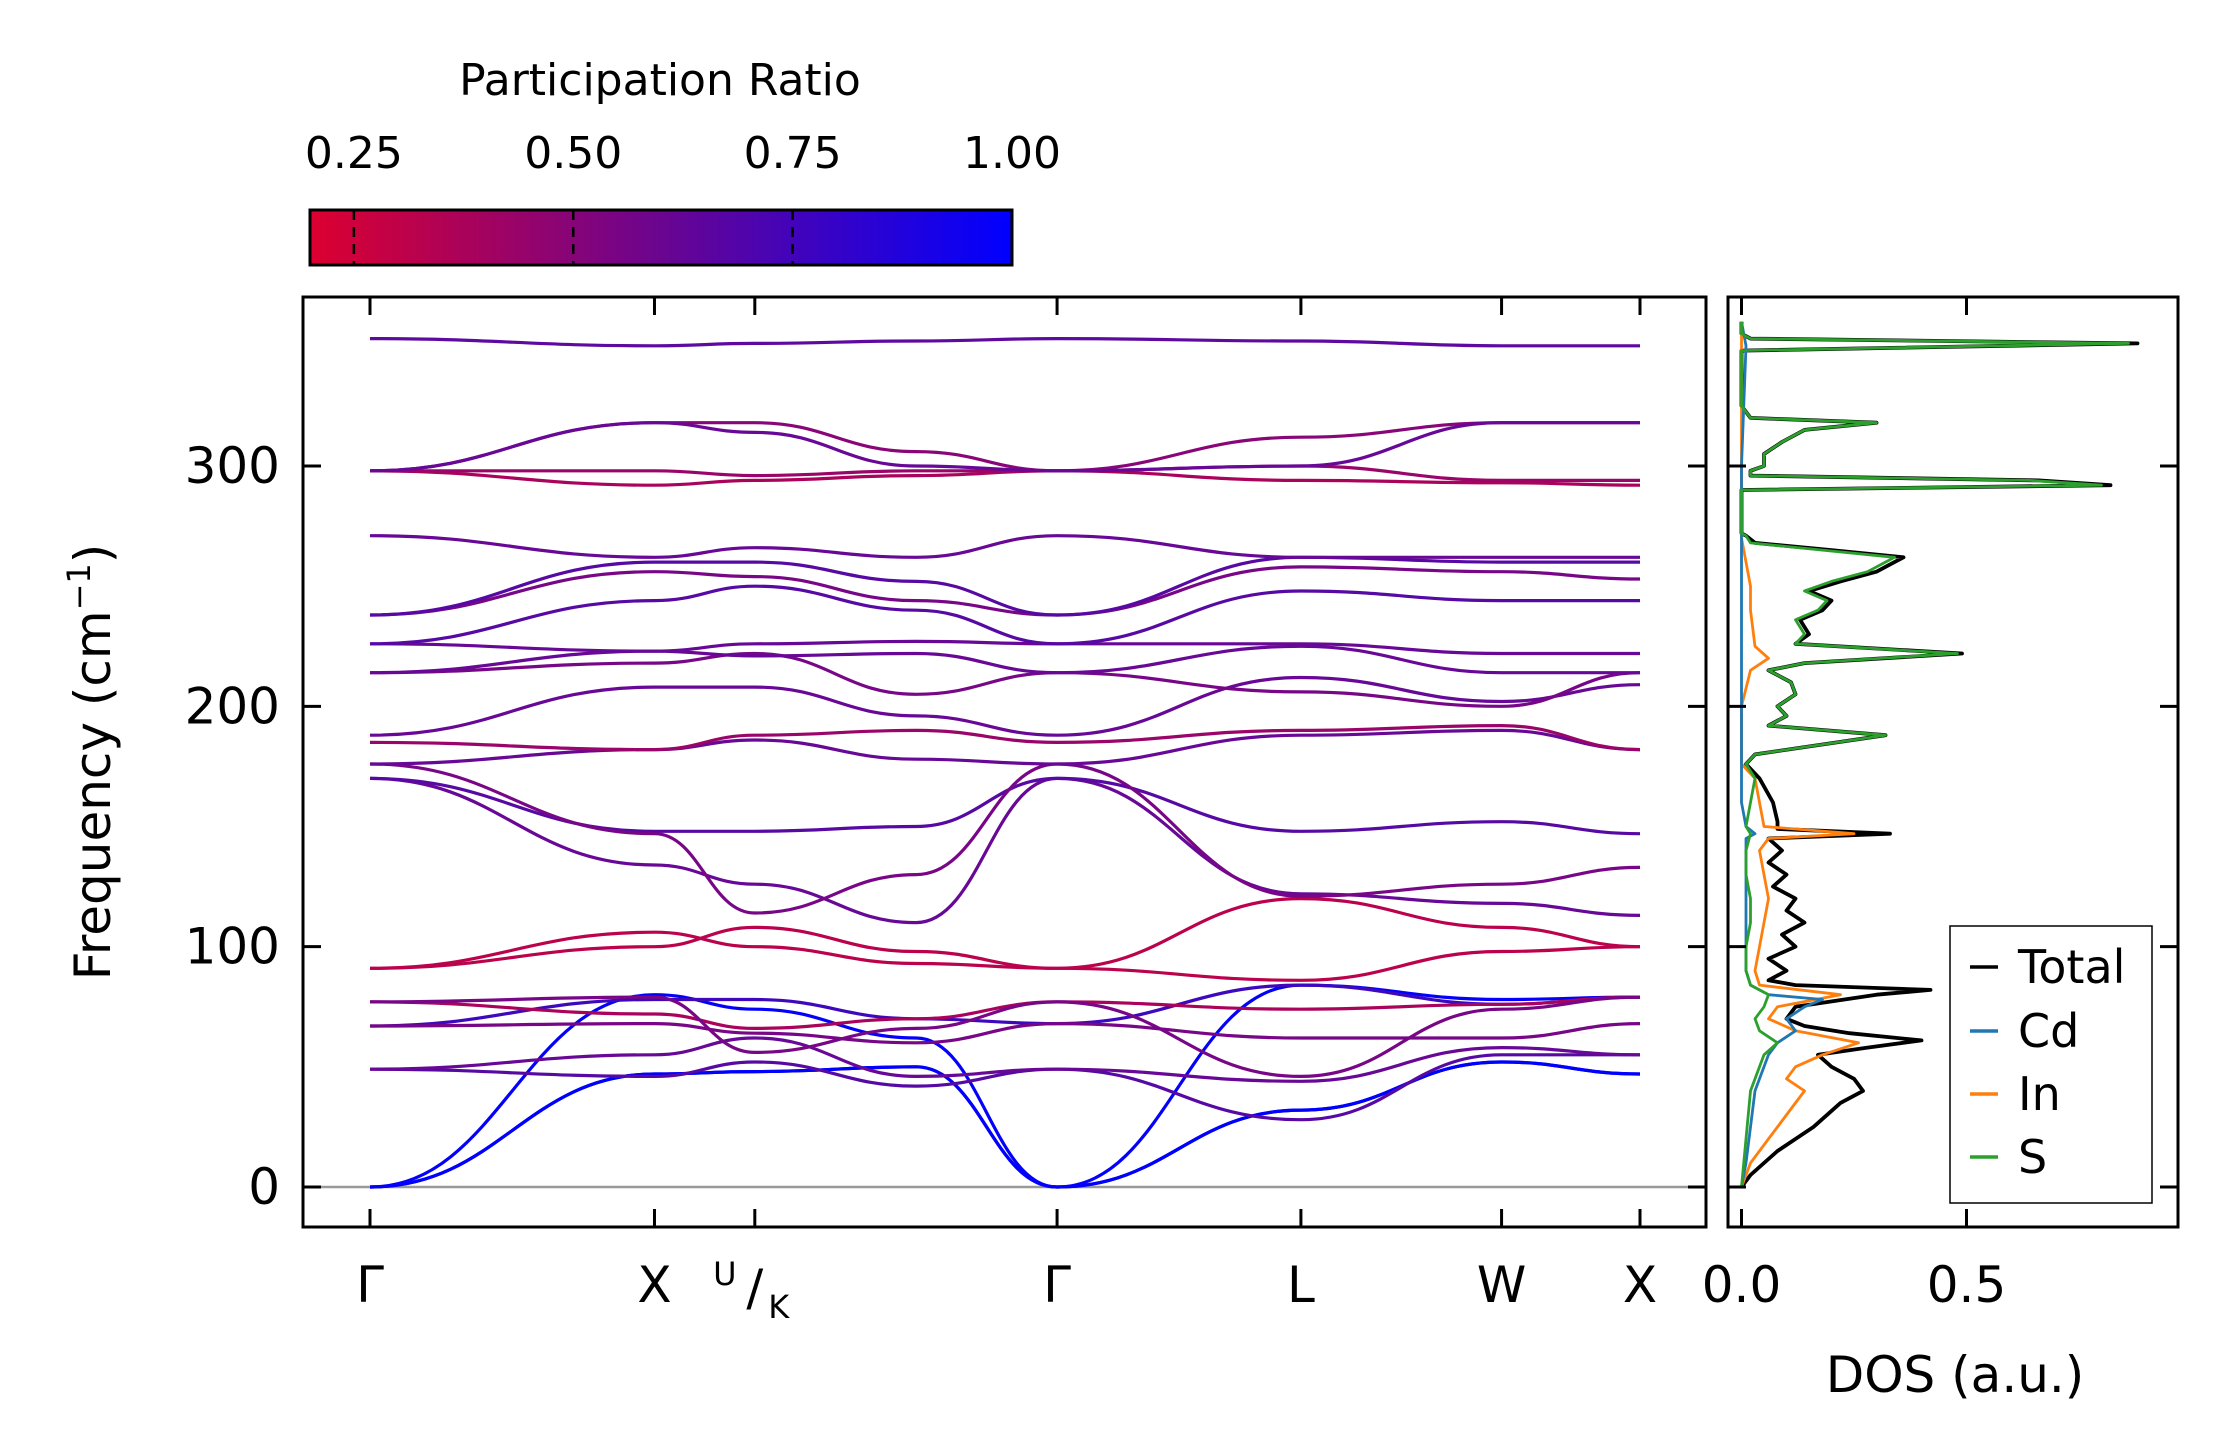 The height and width of the screenshot is (1455, 2222). What do you see at coordinates (232, 947) in the screenshot?
I see `frequency-tick-label: 100` at bounding box center [232, 947].